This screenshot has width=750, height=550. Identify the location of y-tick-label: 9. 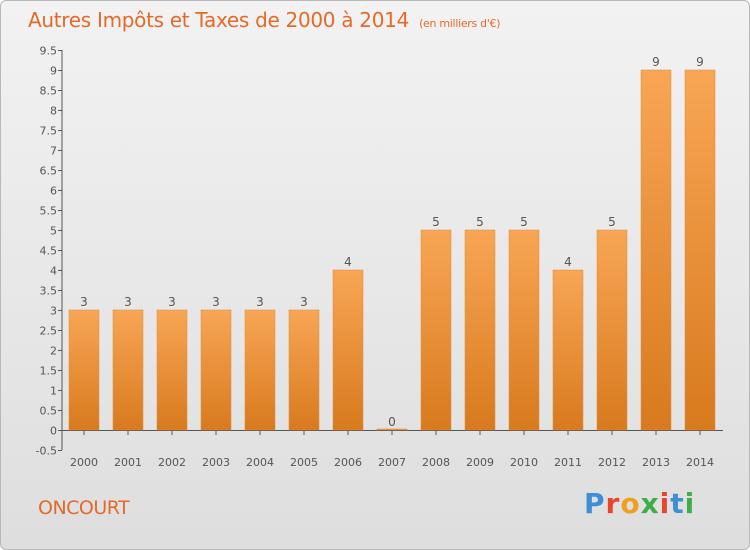
(53, 71).